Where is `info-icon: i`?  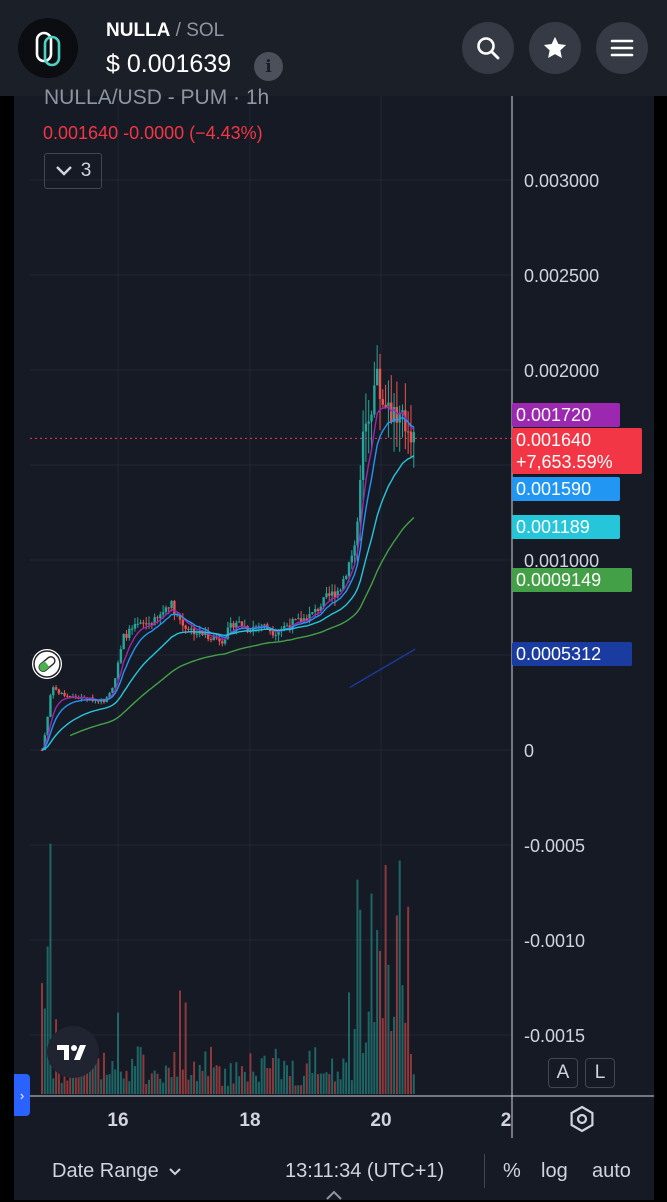 info-icon: i is located at coordinates (268, 66).